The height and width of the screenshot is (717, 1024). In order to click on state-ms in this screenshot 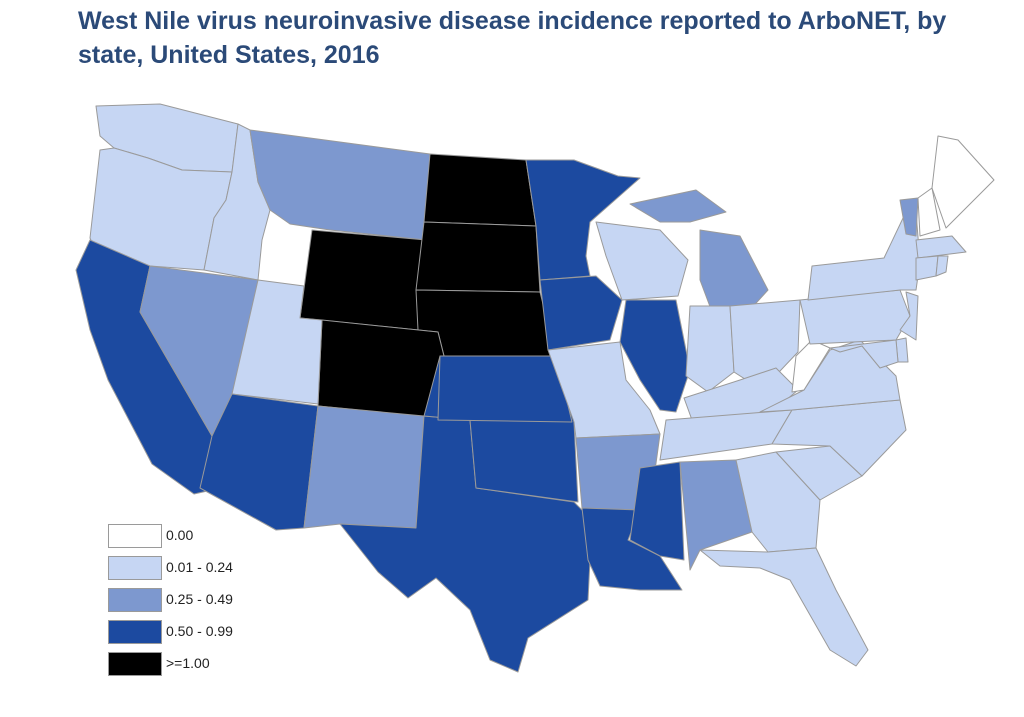, I will do `click(657, 511)`.